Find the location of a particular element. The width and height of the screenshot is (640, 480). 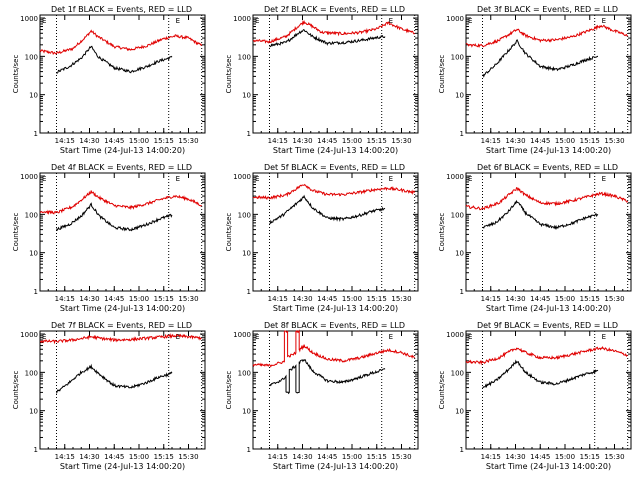

panel-title: Det 7f BLACK = Events, RED = LLD is located at coordinates (121, 325).